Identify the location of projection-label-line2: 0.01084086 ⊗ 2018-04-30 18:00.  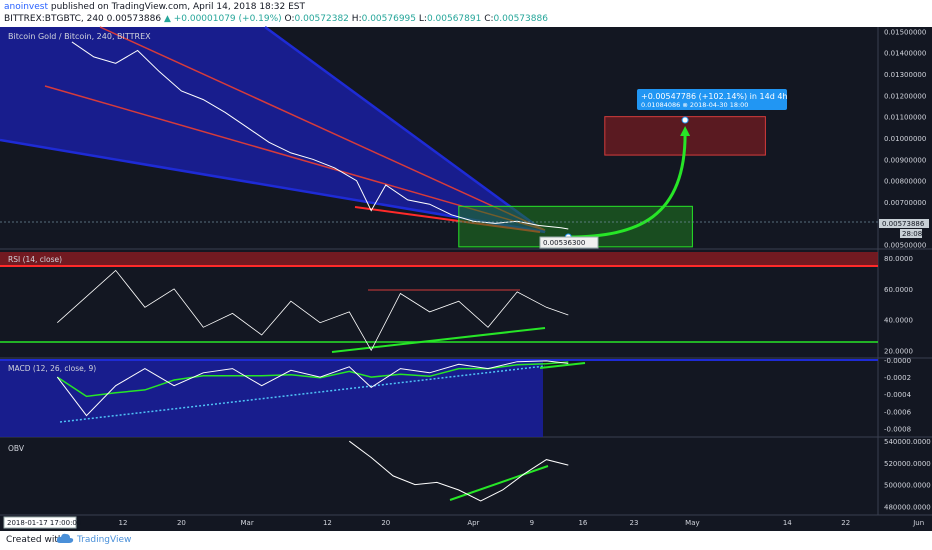
(694, 105).